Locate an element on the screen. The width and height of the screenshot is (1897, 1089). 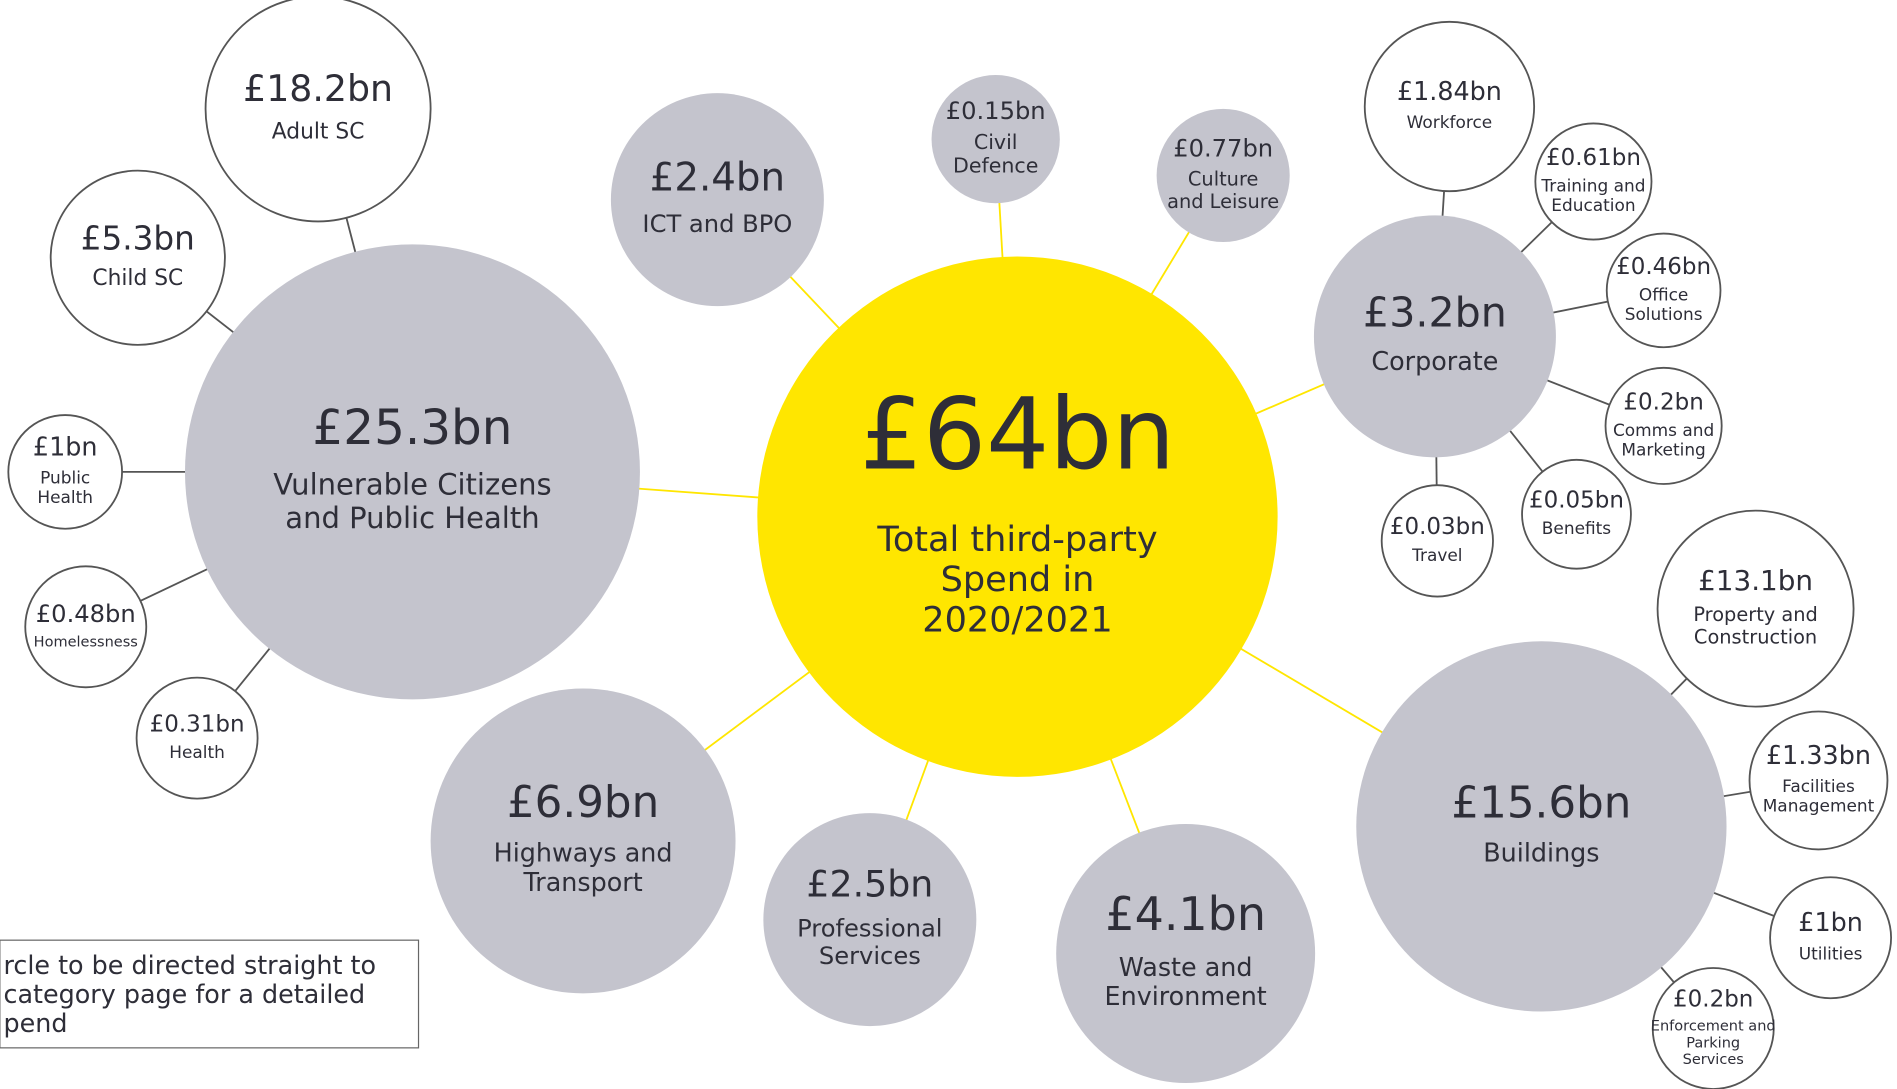
category: £15.6bn Buildings is located at coordinates (1541, 826).